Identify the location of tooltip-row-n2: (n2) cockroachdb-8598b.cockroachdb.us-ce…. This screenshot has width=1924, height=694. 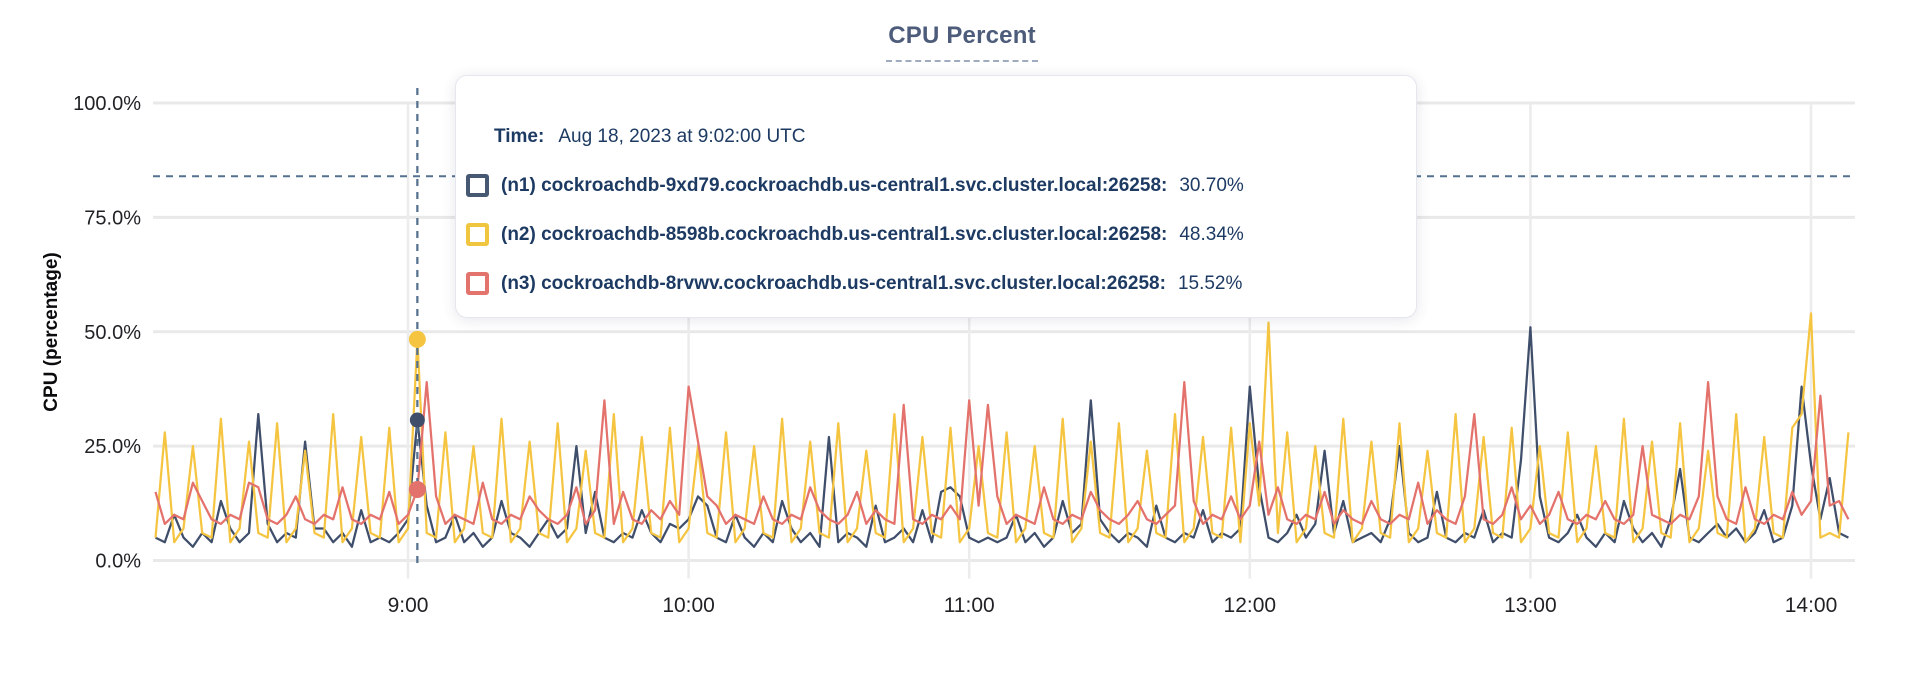
(941, 234).